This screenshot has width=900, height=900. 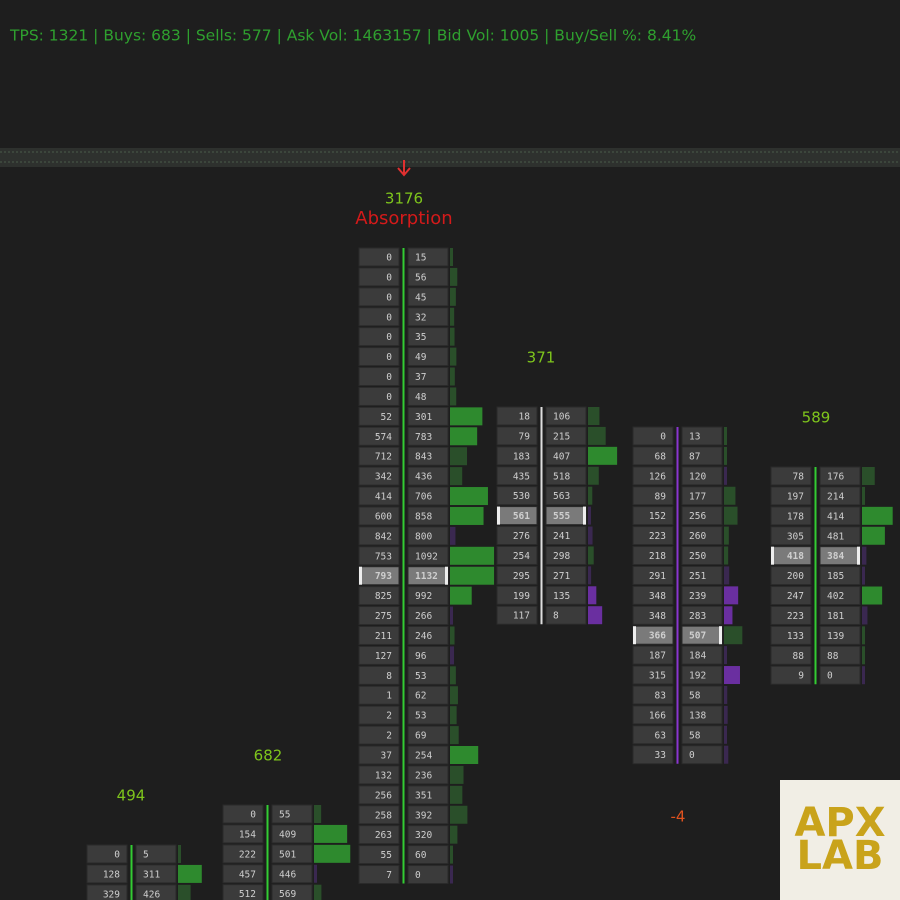 I want to click on bid-volume: 254, so click(x=521, y=556).